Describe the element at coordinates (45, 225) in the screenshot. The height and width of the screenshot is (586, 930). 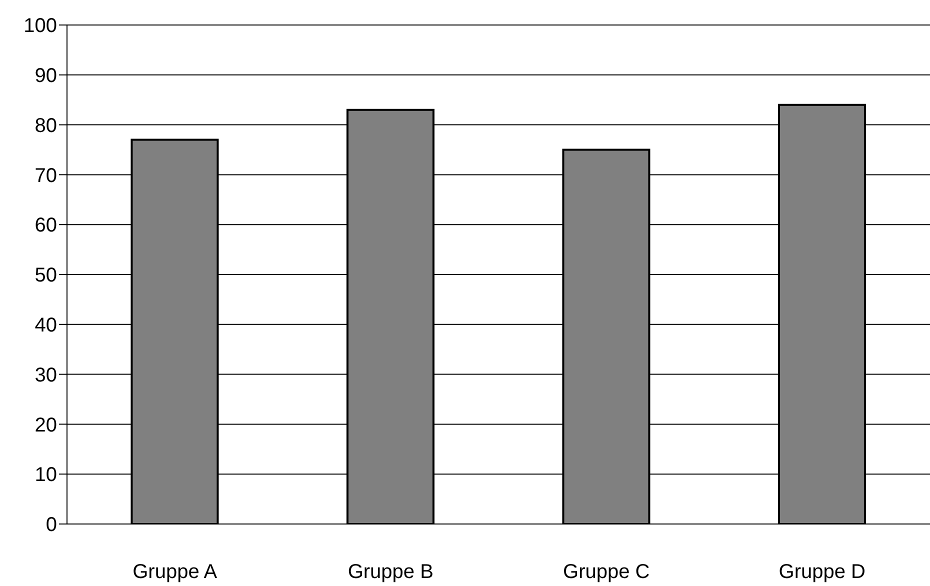
I see `y-tick-label: 60` at that location.